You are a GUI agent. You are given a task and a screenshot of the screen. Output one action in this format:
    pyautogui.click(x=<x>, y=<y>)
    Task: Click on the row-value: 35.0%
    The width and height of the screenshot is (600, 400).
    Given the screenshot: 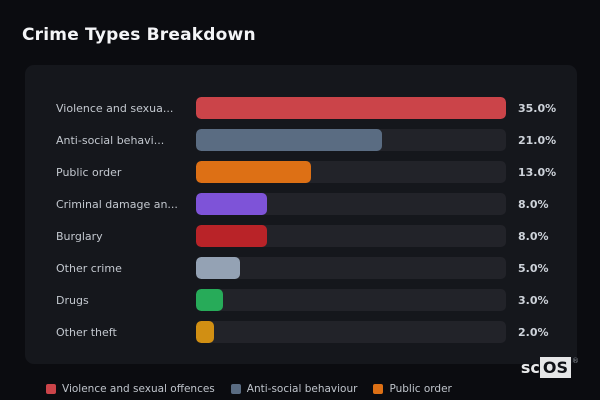 What is the action you would take?
    pyautogui.click(x=537, y=108)
    